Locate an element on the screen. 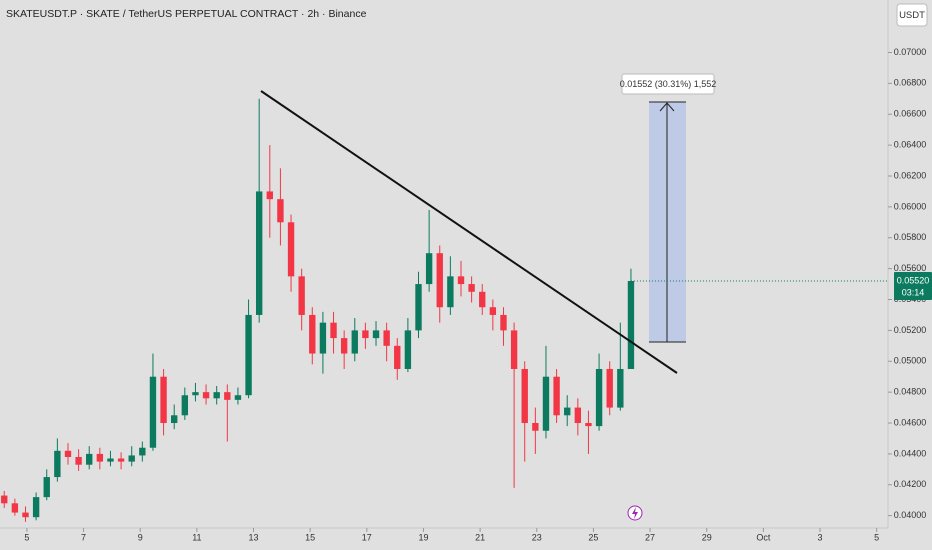 This screenshot has width=932, height=550. measure-label: 0.01552 (30.31%) 1,552 is located at coordinates (668, 84).